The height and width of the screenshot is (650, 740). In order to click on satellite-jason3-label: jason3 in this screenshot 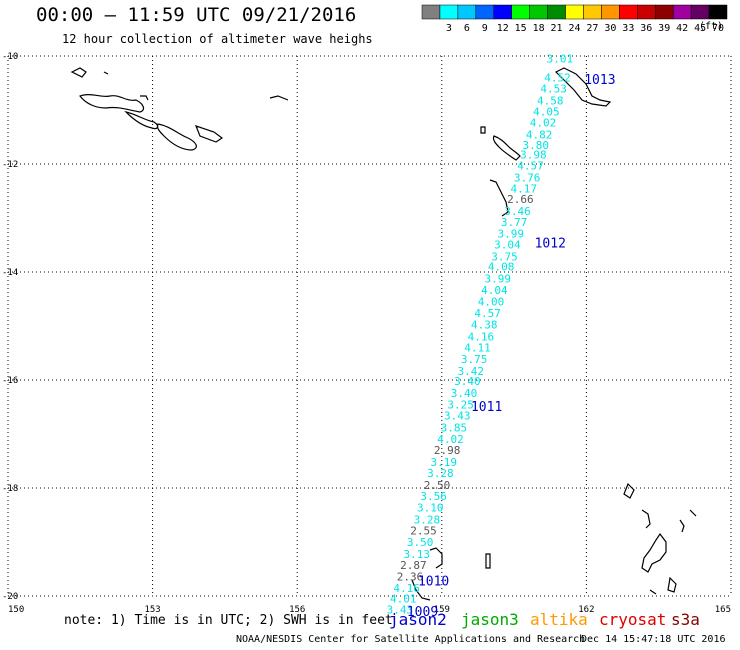, I will do `click(490, 619)`.